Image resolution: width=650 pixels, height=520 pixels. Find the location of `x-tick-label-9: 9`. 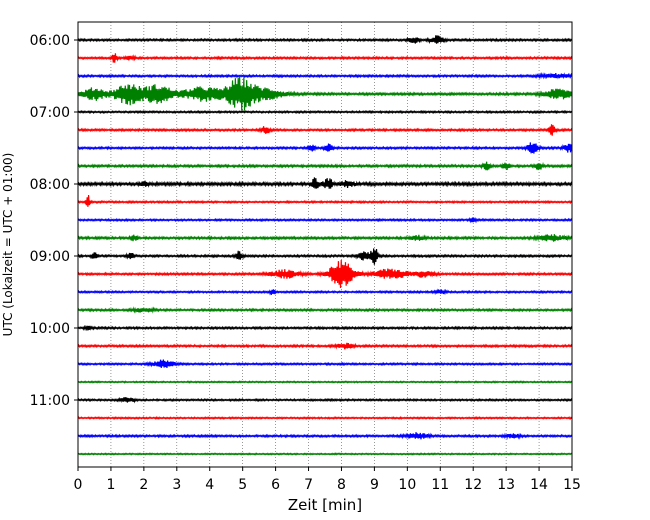

x-tick-label-9: 9 is located at coordinates (374, 485).